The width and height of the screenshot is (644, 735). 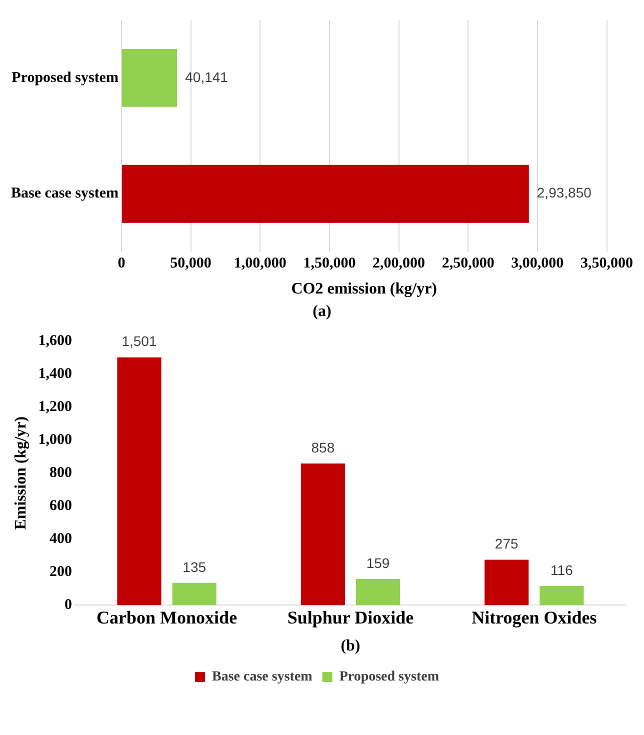 I want to click on x-tick-label: Nitrogen Oxides, so click(x=534, y=618).